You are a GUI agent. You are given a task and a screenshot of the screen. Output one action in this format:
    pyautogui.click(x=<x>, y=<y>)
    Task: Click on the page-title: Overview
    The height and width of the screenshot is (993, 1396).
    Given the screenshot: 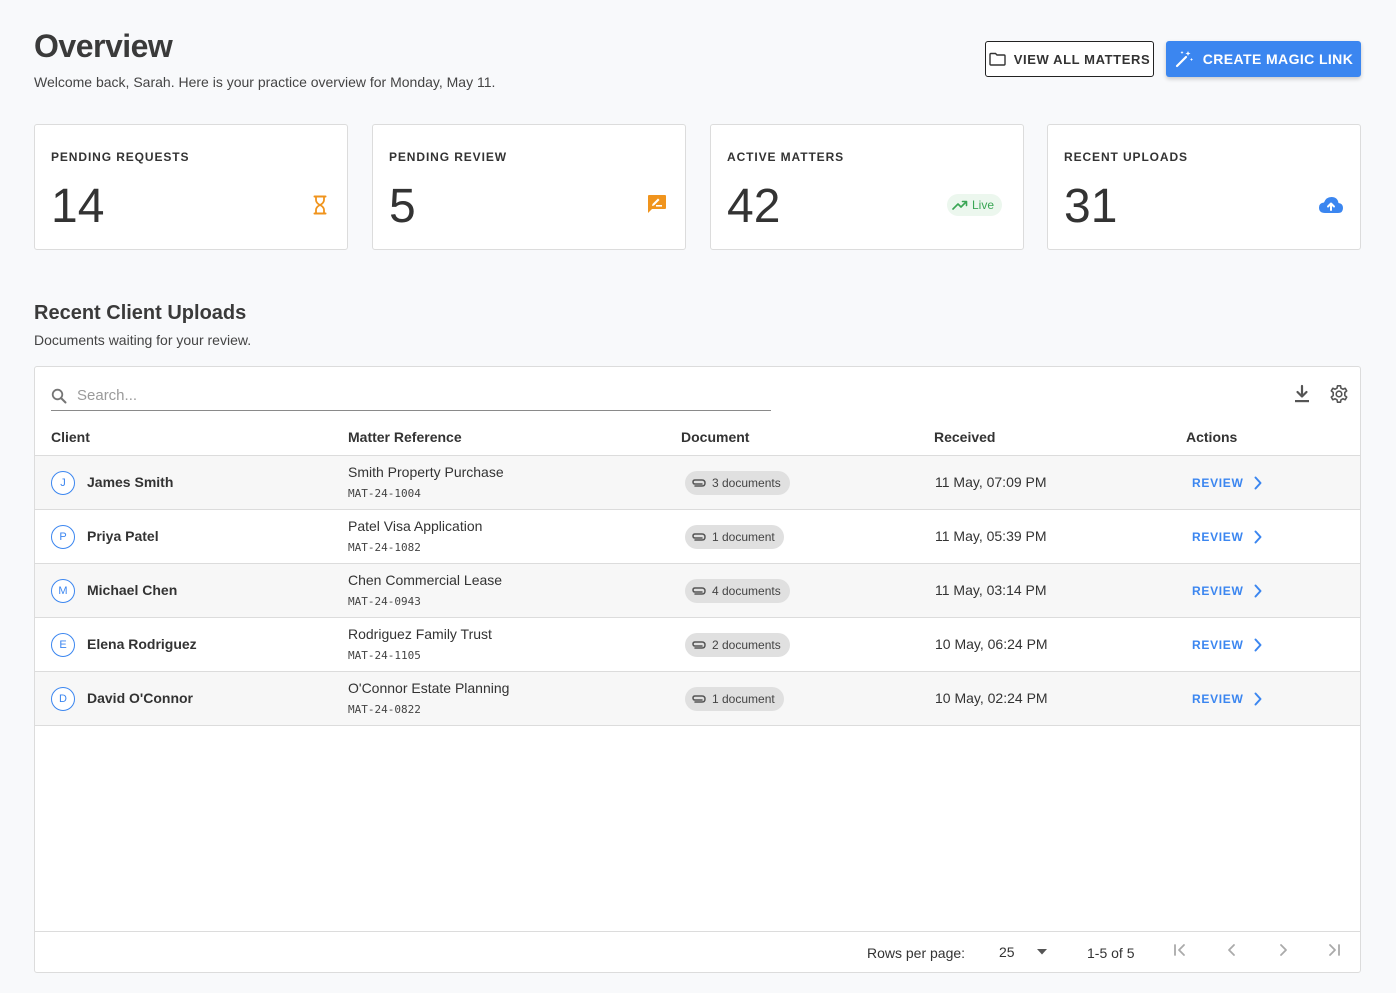 What is the action you would take?
    pyautogui.click(x=103, y=46)
    